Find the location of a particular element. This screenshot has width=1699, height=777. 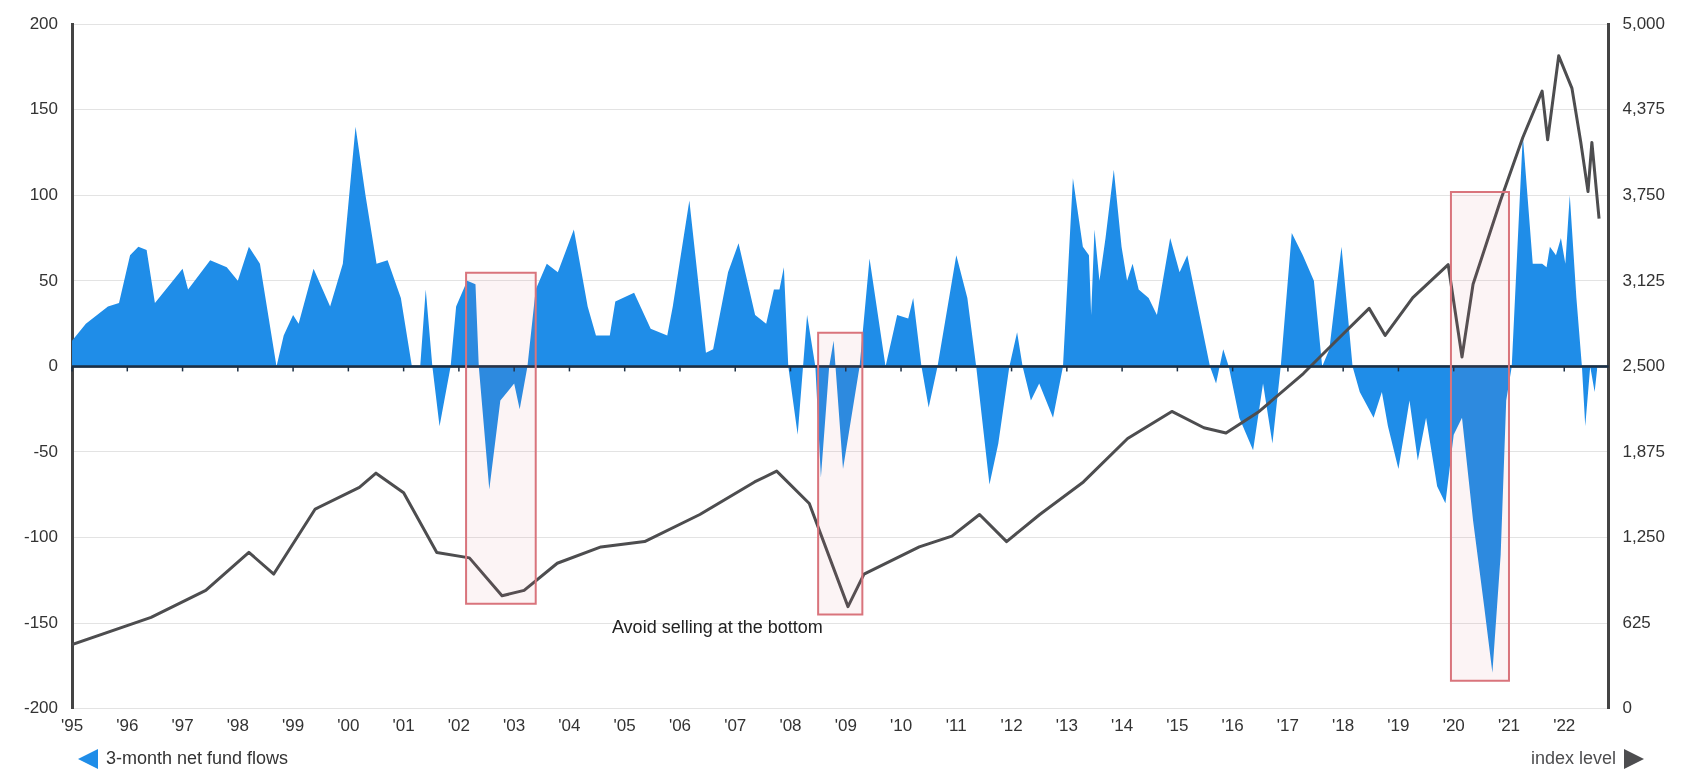

x-tick-label: '03 is located at coordinates (514, 726).